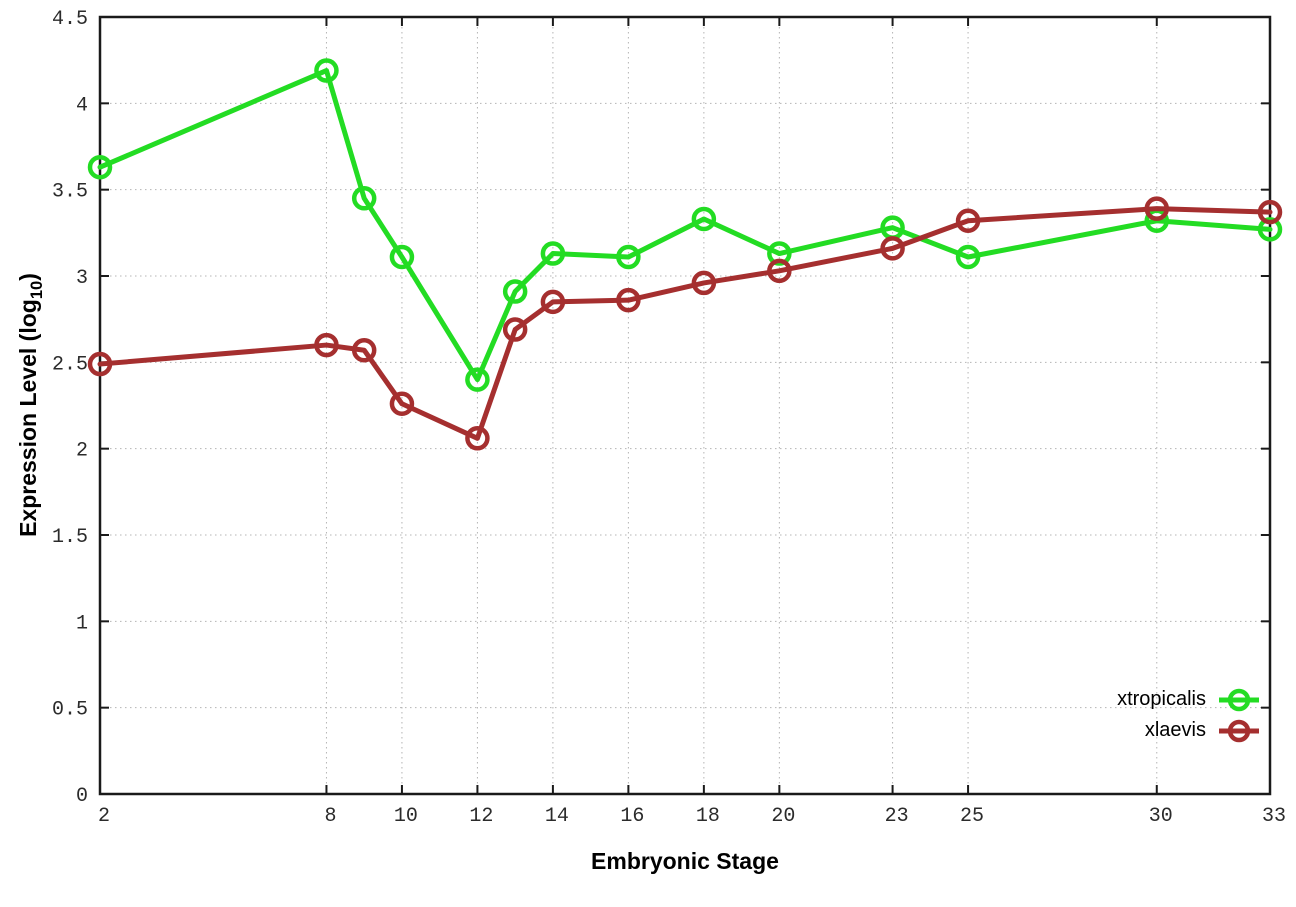 Image resolution: width=1296 pixels, height=907 pixels. Describe the element at coordinates (783, 816) in the screenshot. I see `x-tick-label-20: 20` at that location.